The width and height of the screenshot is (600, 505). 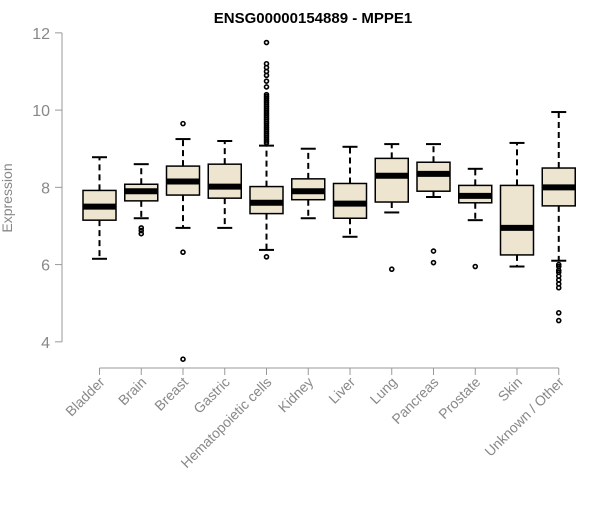 What do you see at coordinates (45, 266) in the screenshot?
I see `y-tick-label: 6` at bounding box center [45, 266].